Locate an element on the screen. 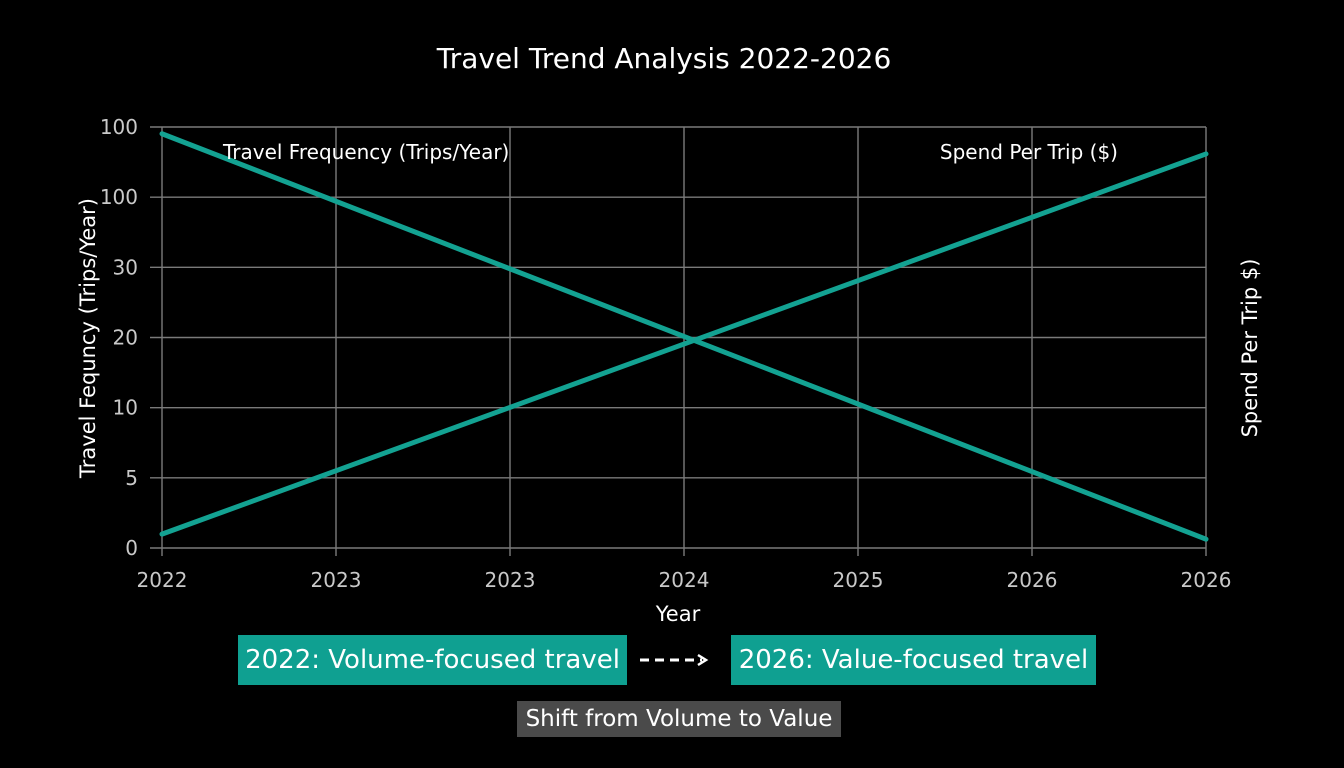  x-axis-label: Year is located at coordinates (678, 614).